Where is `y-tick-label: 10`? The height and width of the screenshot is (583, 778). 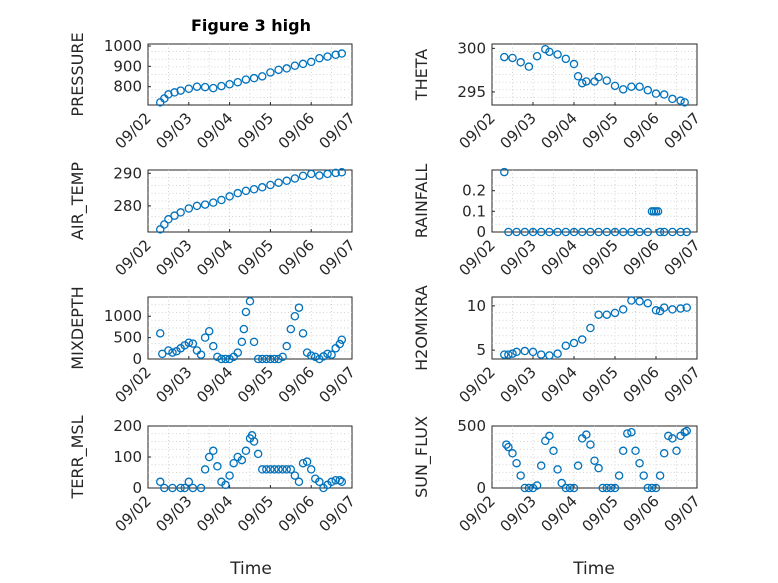
y-tick-label: 10 is located at coordinates (476, 306).